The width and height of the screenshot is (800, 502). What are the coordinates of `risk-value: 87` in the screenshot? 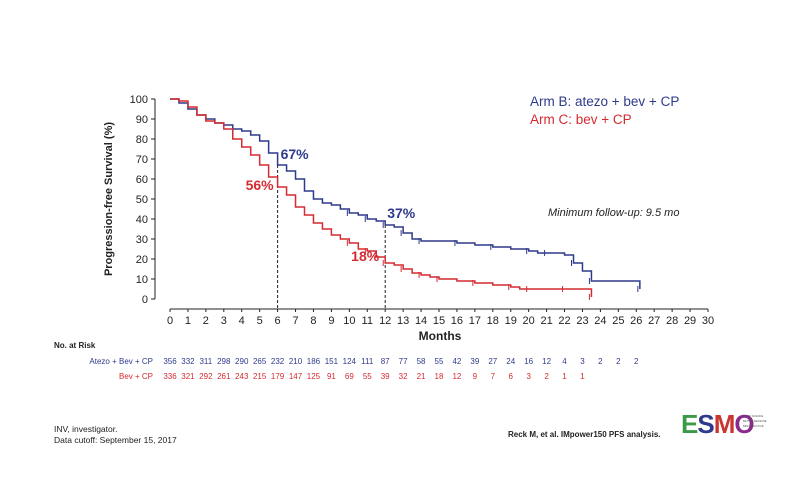 It's located at (385, 361).